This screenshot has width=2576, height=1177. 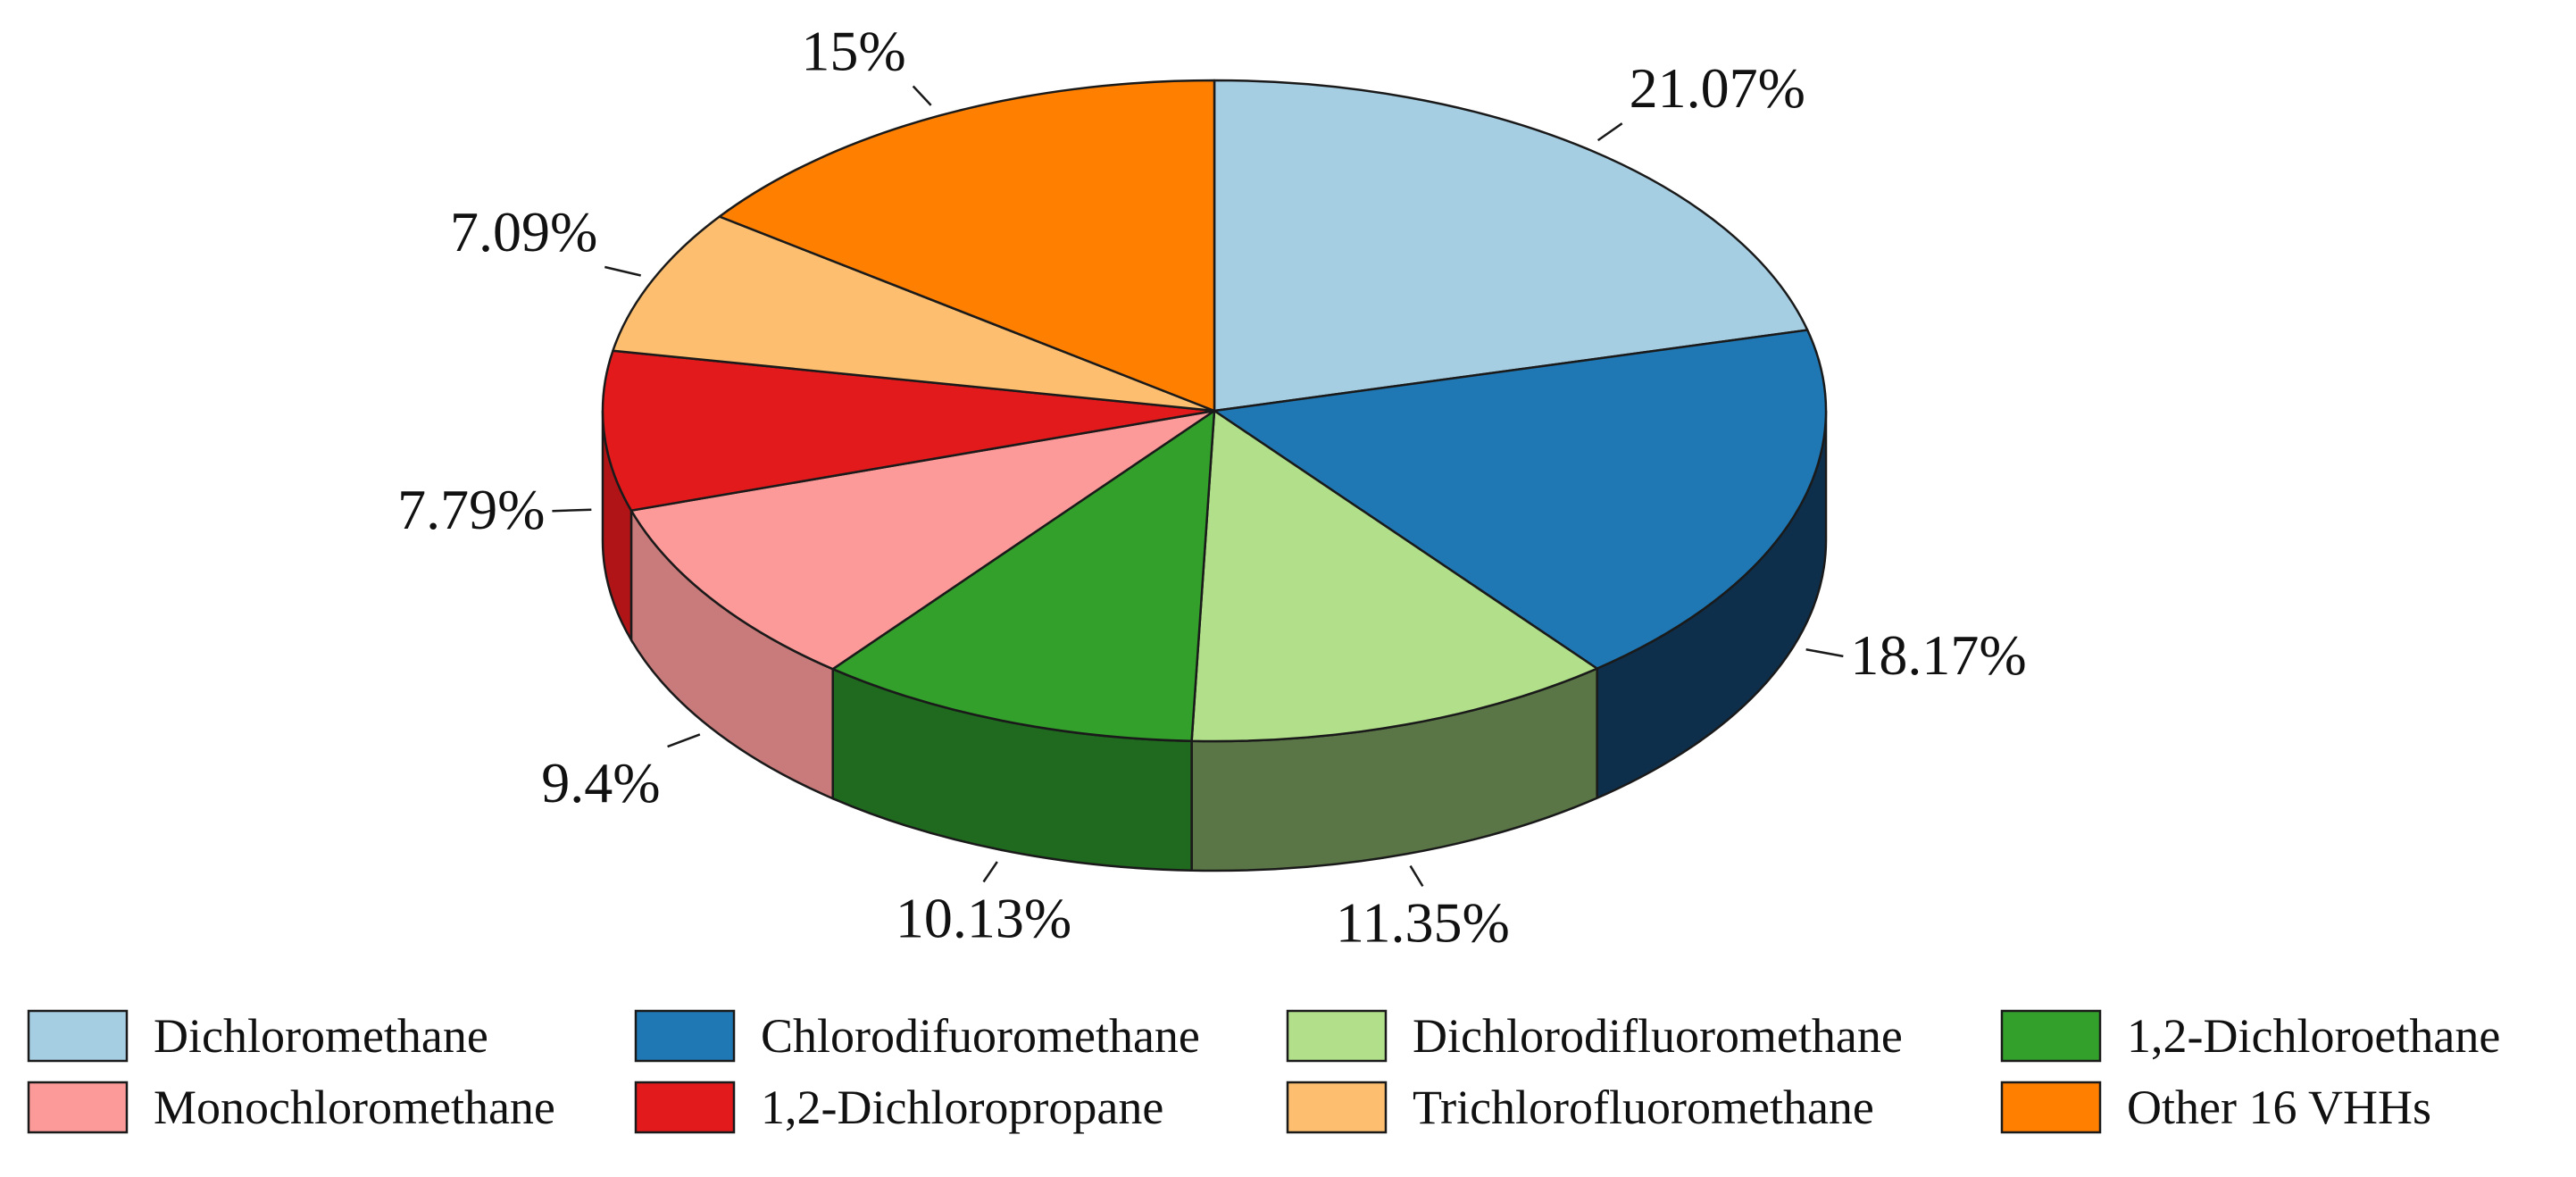 I want to click on percent-label-chlorodifuoromethane: 18.17%, so click(x=1938, y=655).